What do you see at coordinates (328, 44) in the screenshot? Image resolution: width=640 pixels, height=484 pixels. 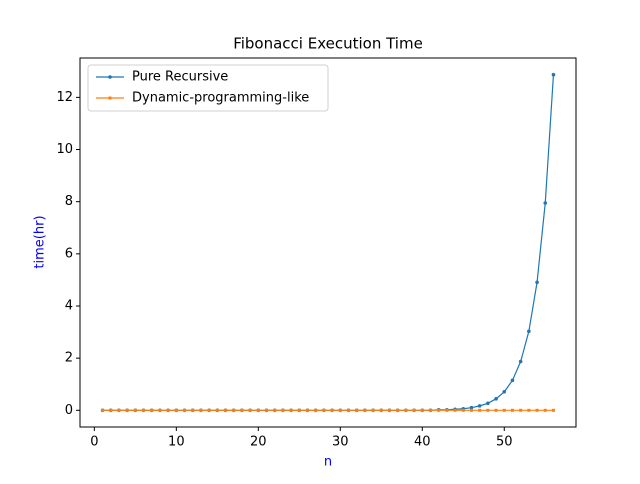 I see `chart-title: Fibonacci Execution Time` at bounding box center [328, 44].